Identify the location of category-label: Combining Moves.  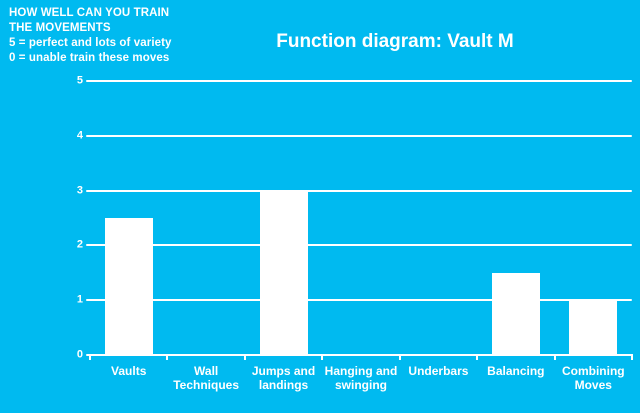
(593, 378).